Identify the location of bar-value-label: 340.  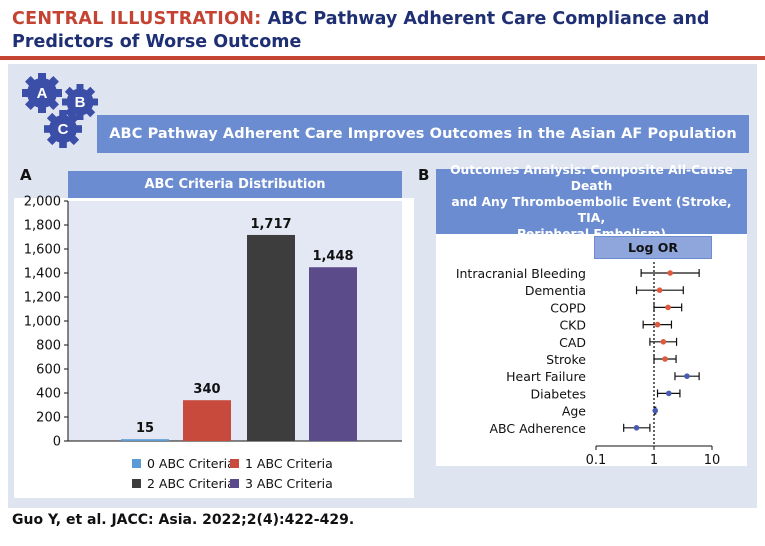
(206, 389).